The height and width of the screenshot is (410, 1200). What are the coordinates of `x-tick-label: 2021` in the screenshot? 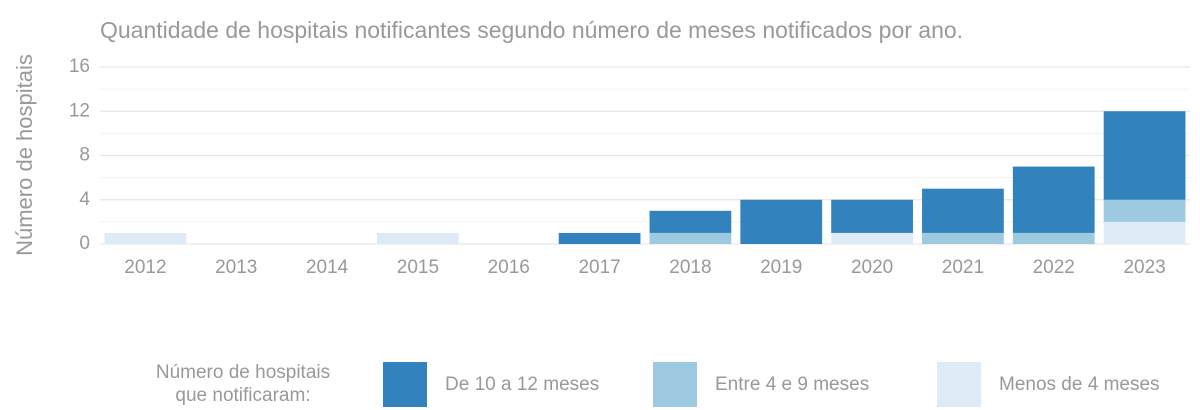 It's located at (963, 267).